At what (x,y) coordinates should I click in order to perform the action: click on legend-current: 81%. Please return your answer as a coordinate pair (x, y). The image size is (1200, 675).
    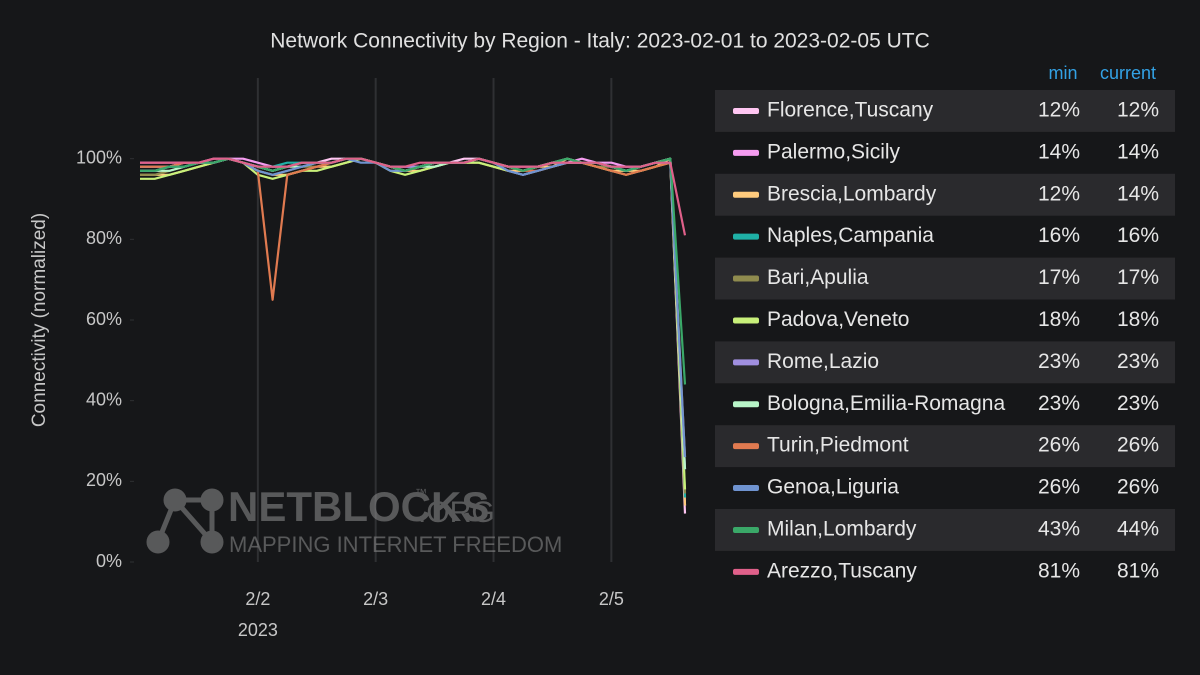
    Looking at the image, I should click on (1138, 570).